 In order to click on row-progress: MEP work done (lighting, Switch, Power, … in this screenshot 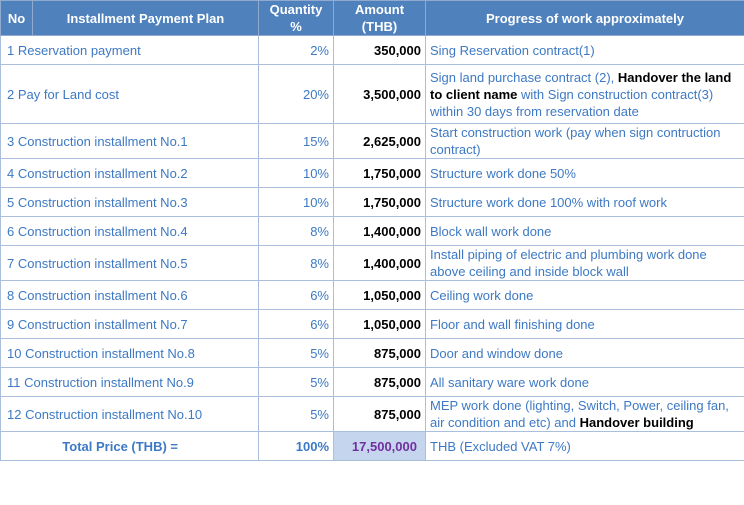, I will do `click(584, 414)`.